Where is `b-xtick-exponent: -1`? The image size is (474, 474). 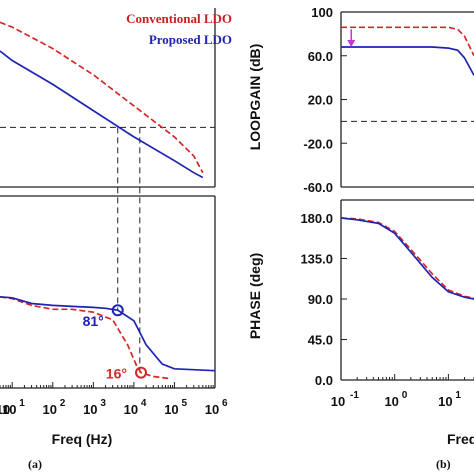
b-xtick-exponent: -1 is located at coordinates (354, 395).